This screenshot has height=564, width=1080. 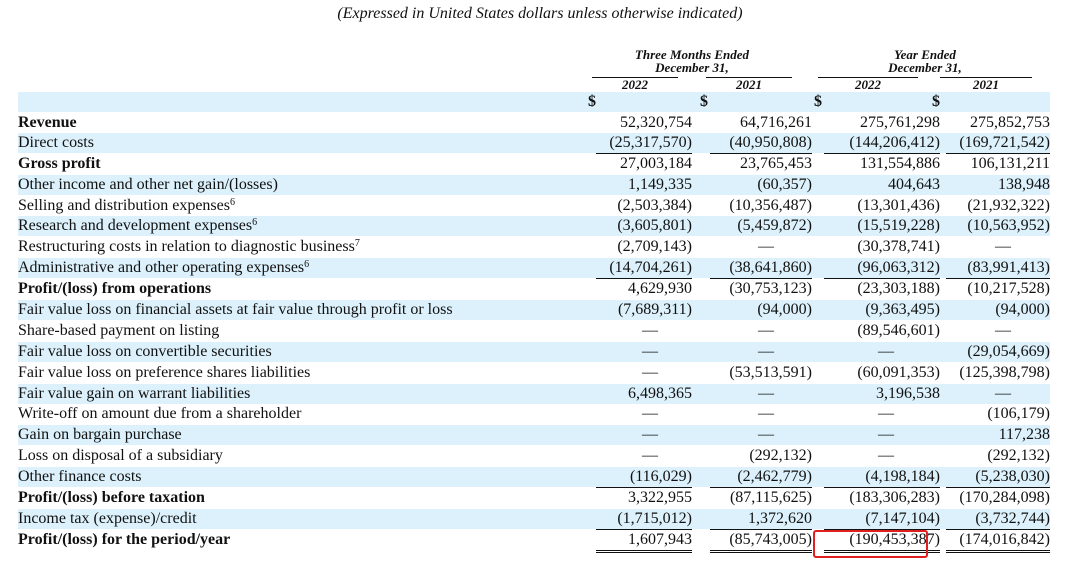 What do you see at coordinates (902, 309) in the screenshot?
I see `cell-value: (9,363,495)` at bounding box center [902, 309].